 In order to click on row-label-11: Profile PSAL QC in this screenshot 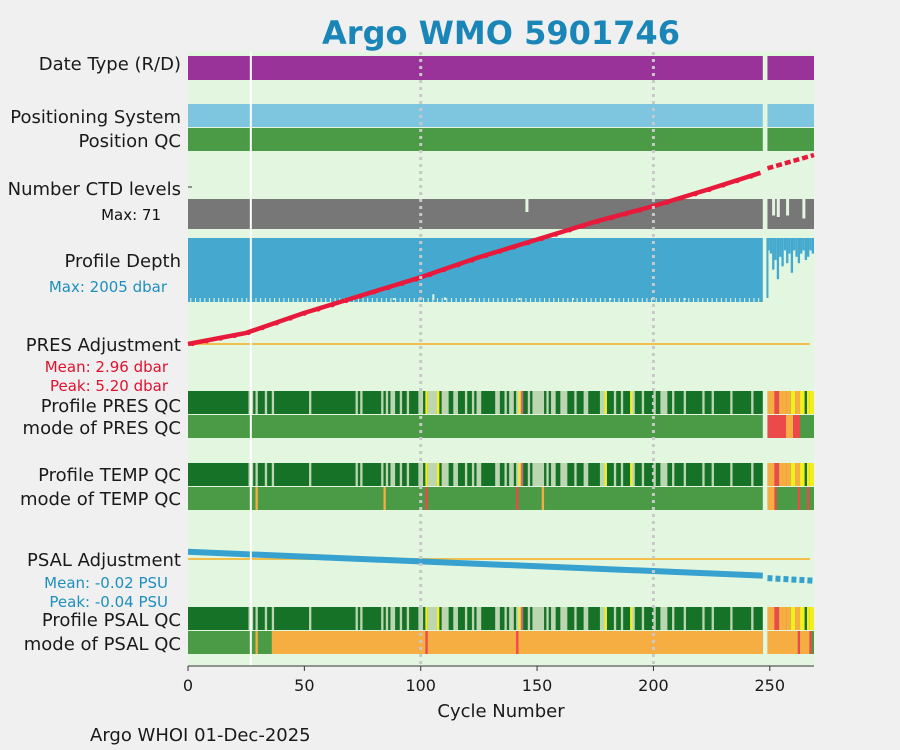, I will do `click(111, 620)`.